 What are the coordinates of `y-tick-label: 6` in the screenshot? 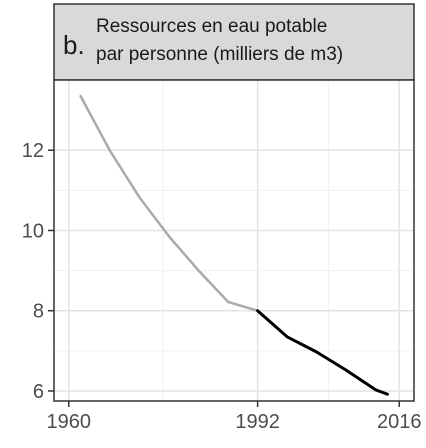 It's located at (38, 392).